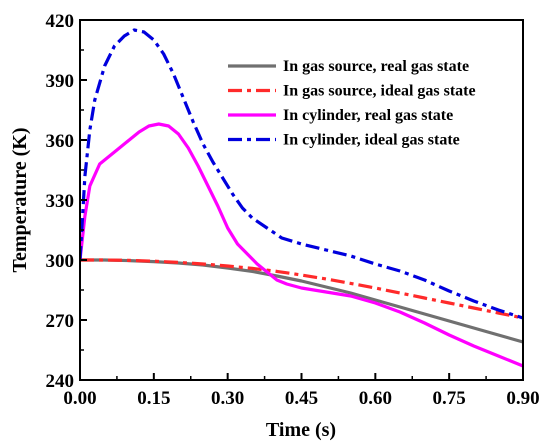 This screenshot has width=550, height=447. I want to click on legend-label-1: In gas source, real gas state, so click(376, 66).